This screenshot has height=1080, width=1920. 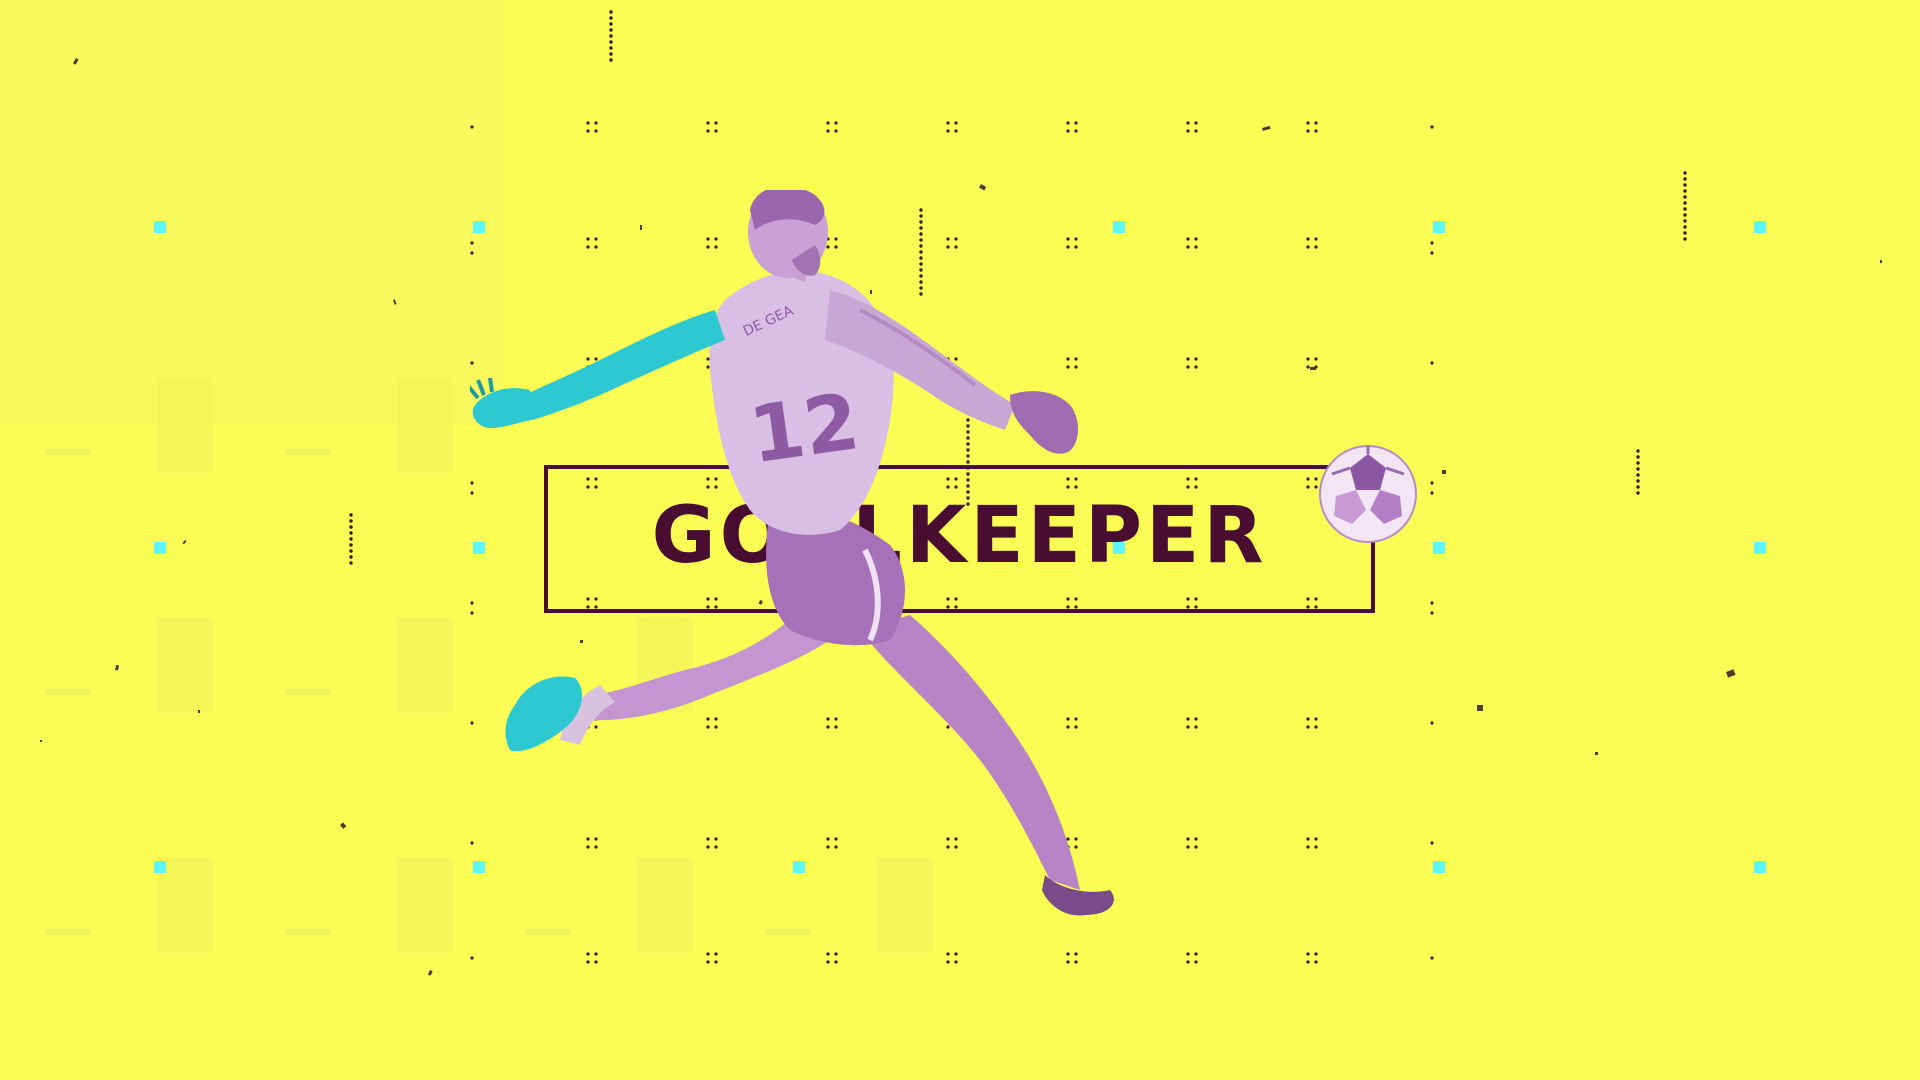 I want to click on jersey-number: 12, so click(x=804, y=429).